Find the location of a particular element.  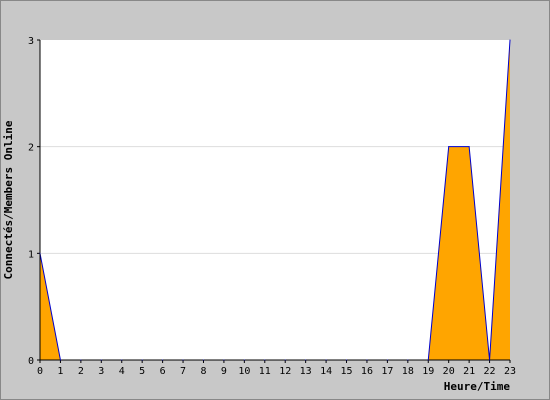

x-tick-label-14: 14 is located at coordinates (326, 371).